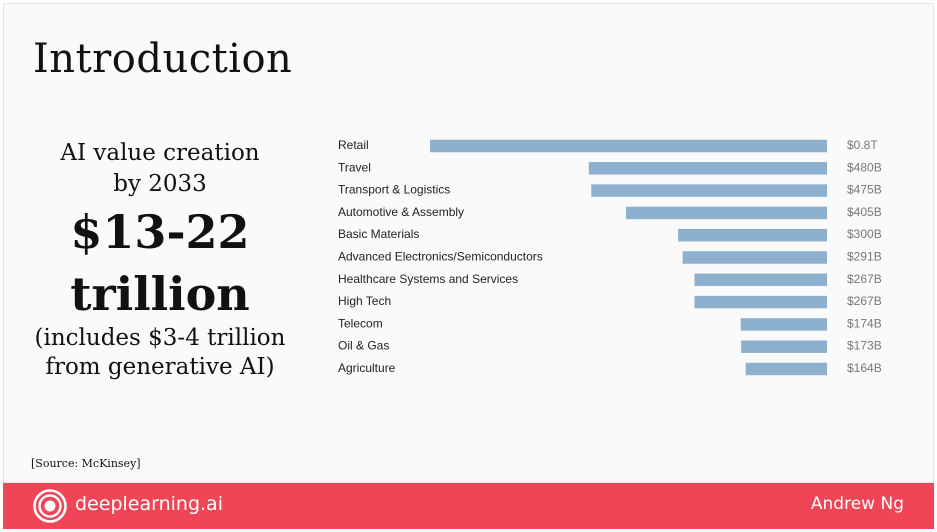  Describe the element at coordinates (857, 504) in the screenshot. I see `author-name: Andrew Ng` at that location.